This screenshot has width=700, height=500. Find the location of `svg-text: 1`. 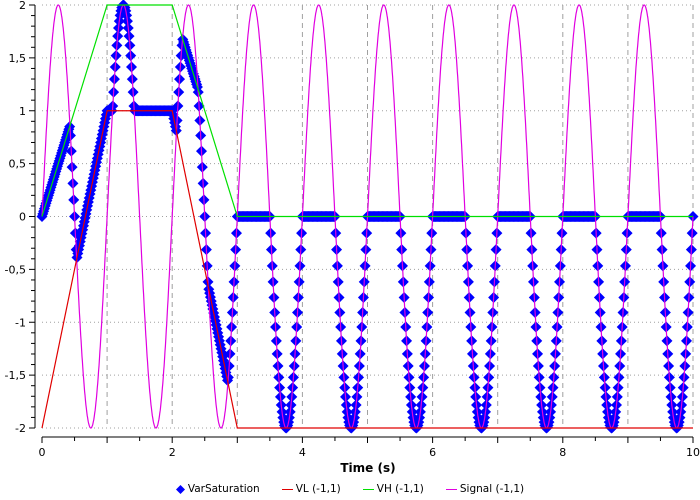

svg-text: 1 is located at coordinates (22, 111).